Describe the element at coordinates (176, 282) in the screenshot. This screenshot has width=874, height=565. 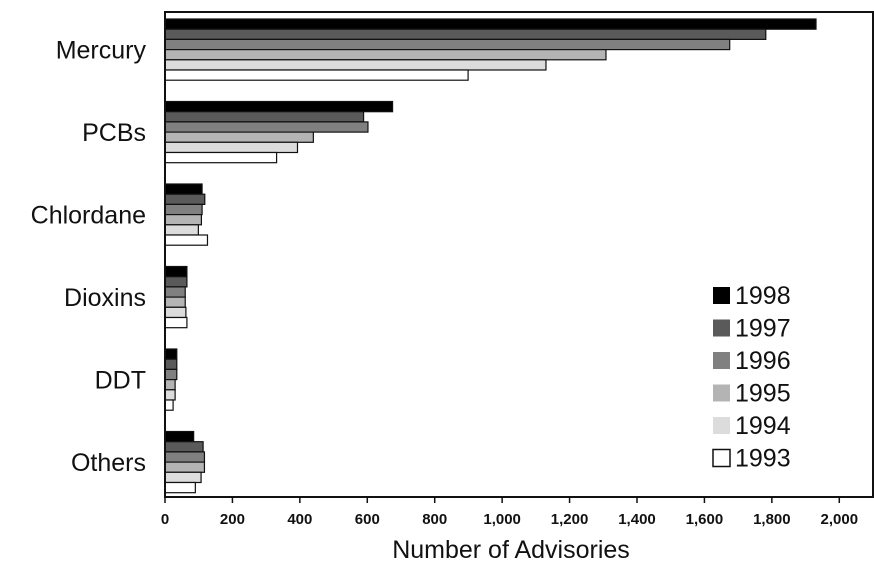
I see `bar-dioxins-1997` at that location.